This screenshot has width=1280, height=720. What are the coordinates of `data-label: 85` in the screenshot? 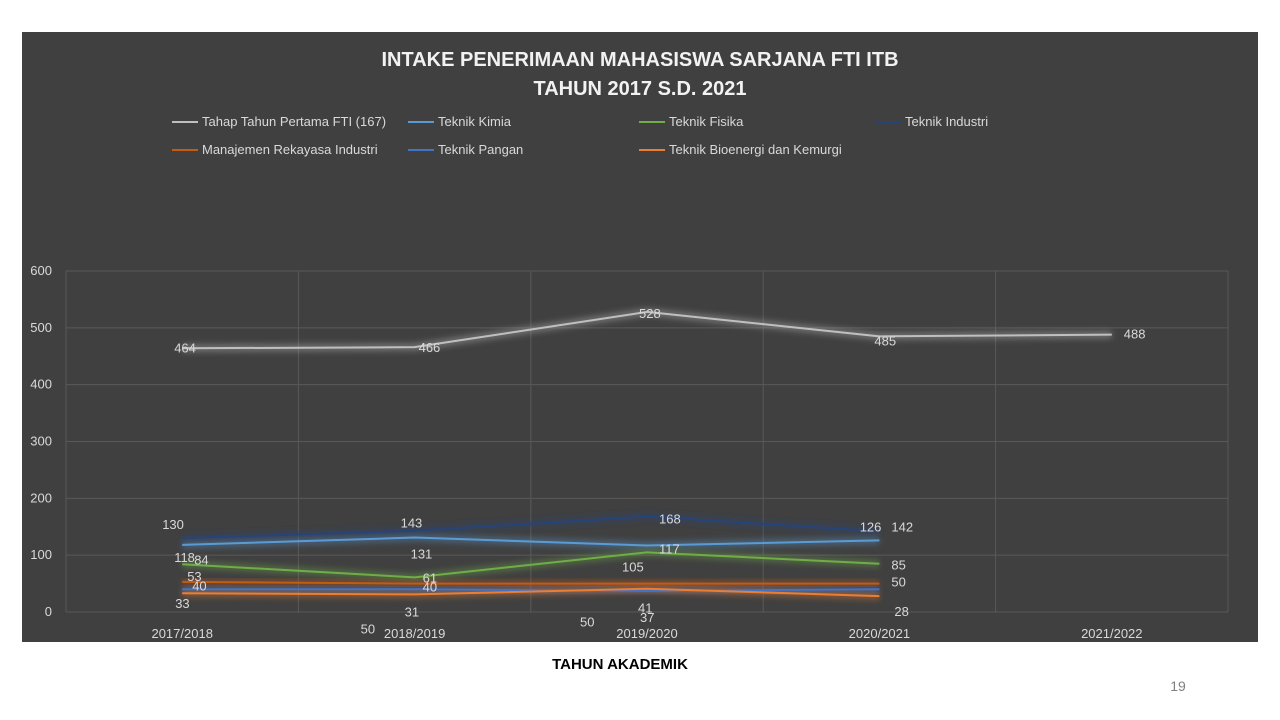 It's located at (898, 565).